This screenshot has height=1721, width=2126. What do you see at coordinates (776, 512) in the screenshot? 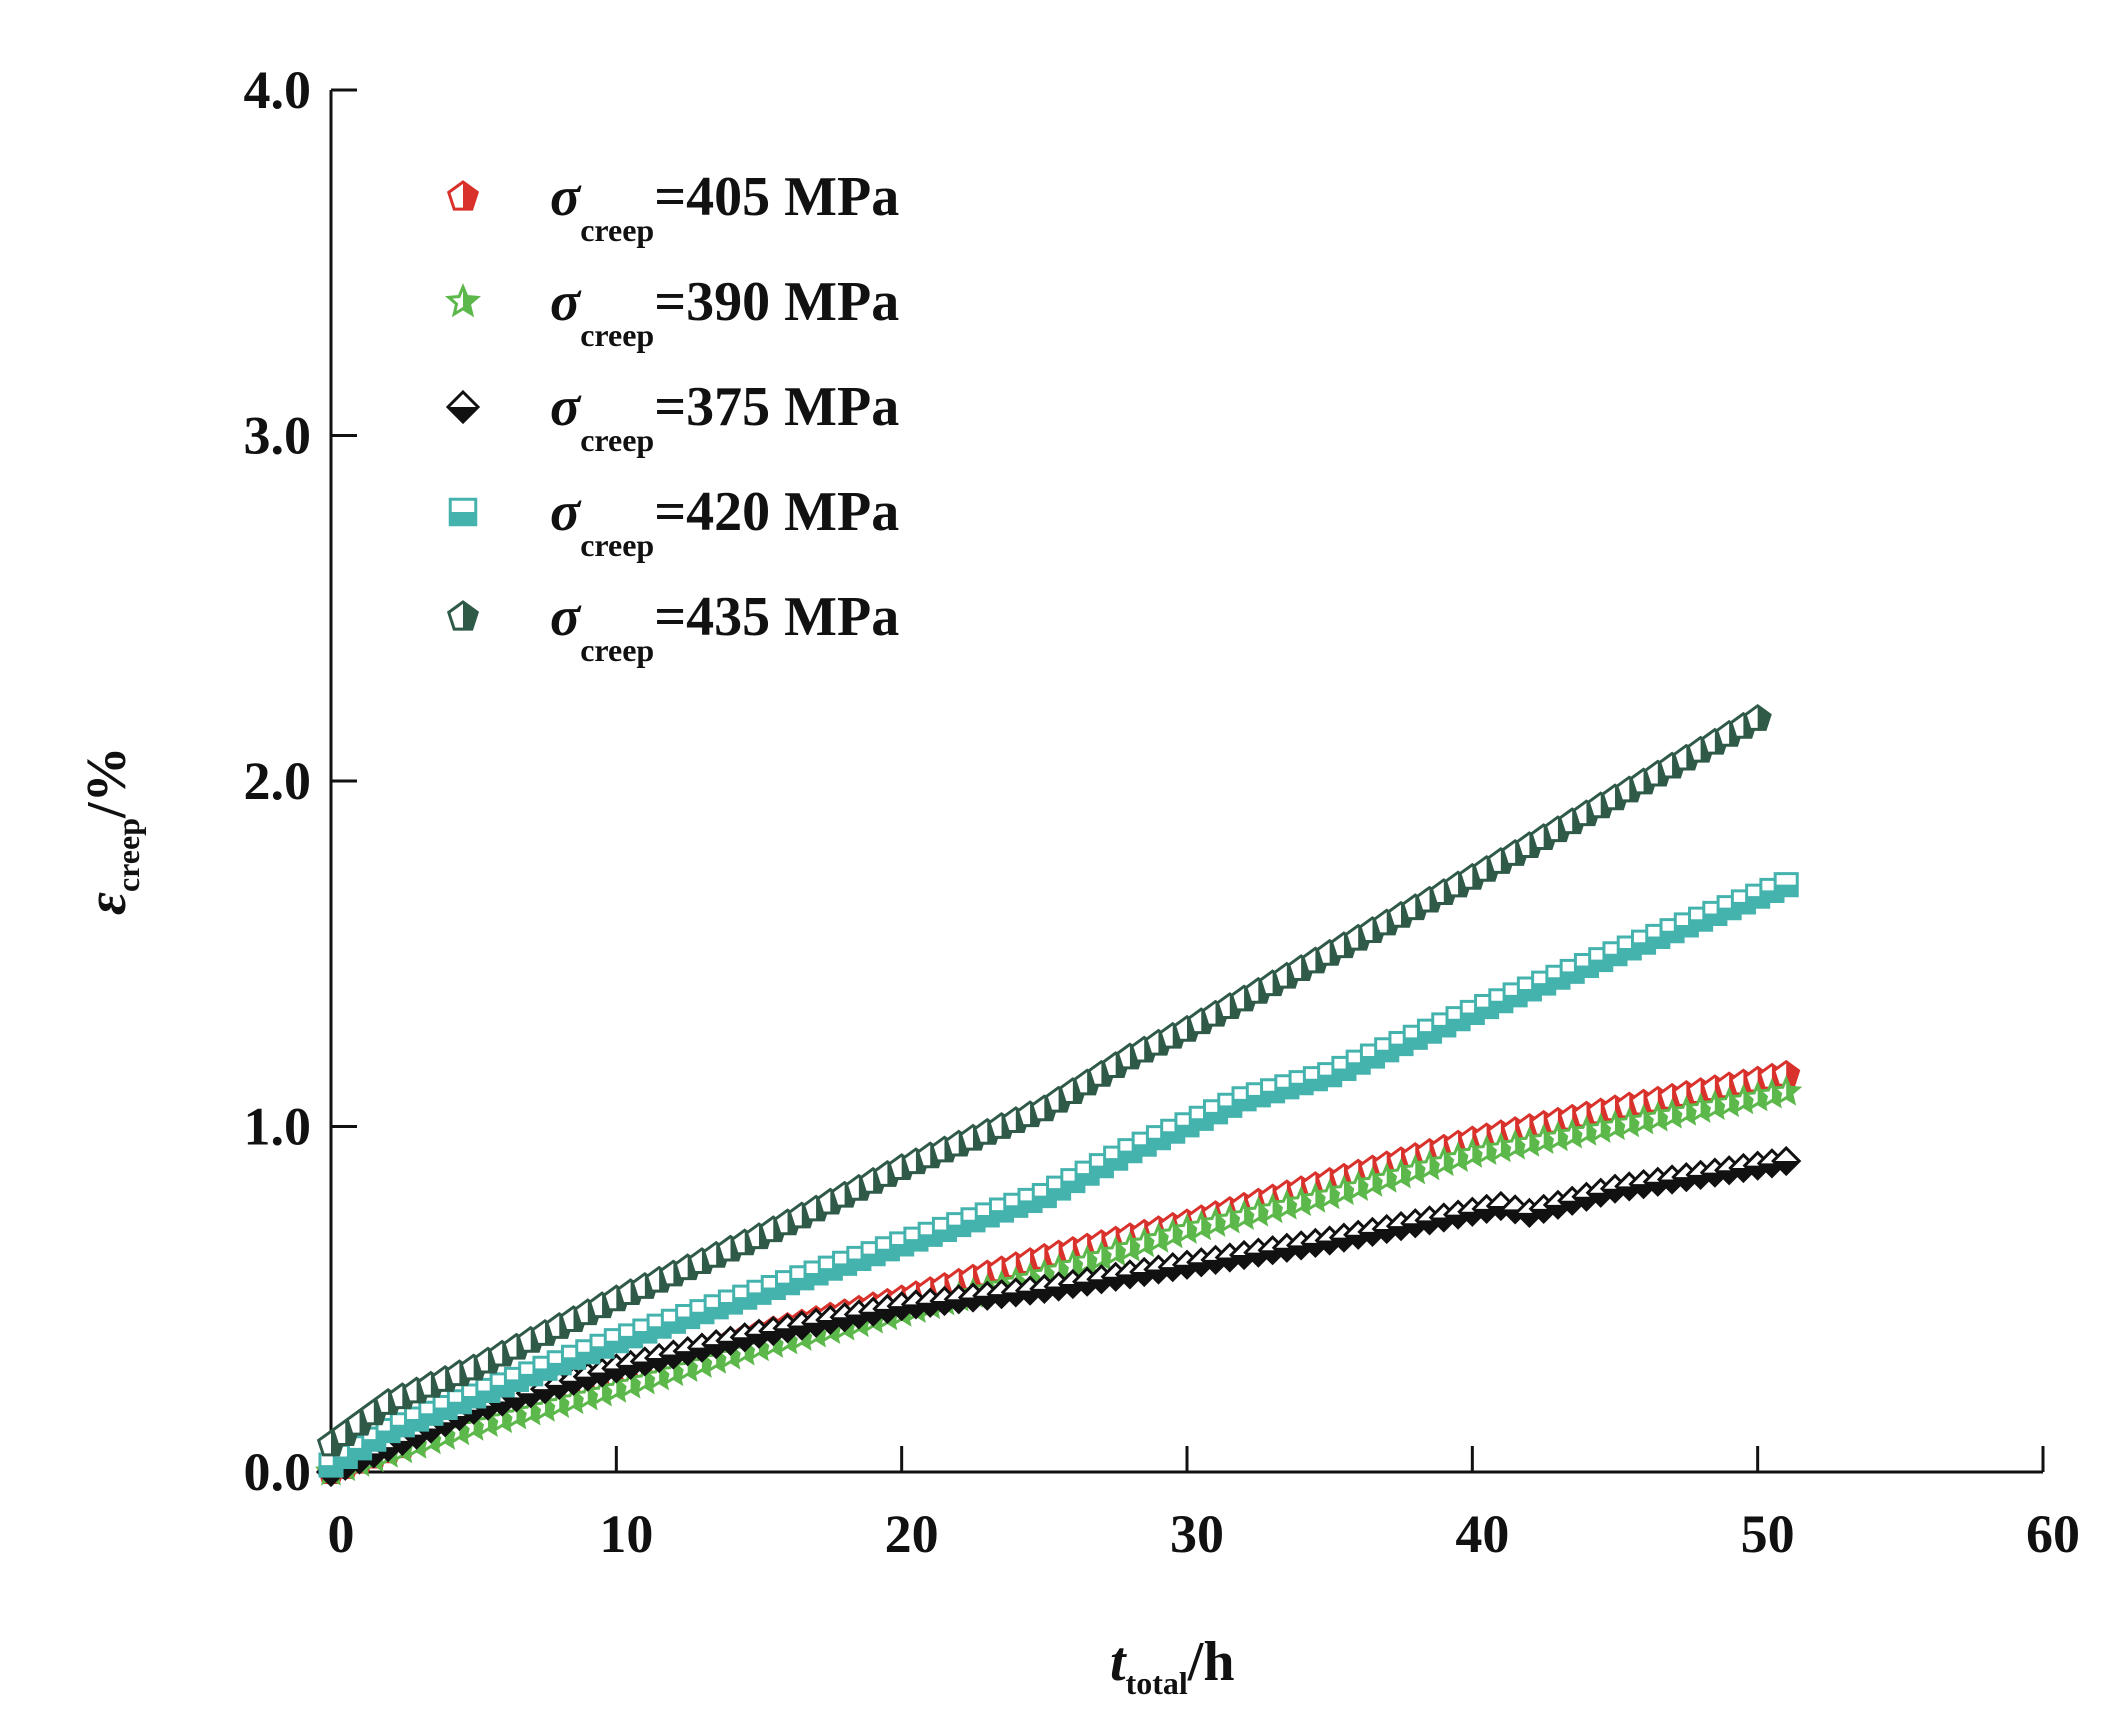
I see `legend-value: =420 MPa` at bounding box center [776, 512].